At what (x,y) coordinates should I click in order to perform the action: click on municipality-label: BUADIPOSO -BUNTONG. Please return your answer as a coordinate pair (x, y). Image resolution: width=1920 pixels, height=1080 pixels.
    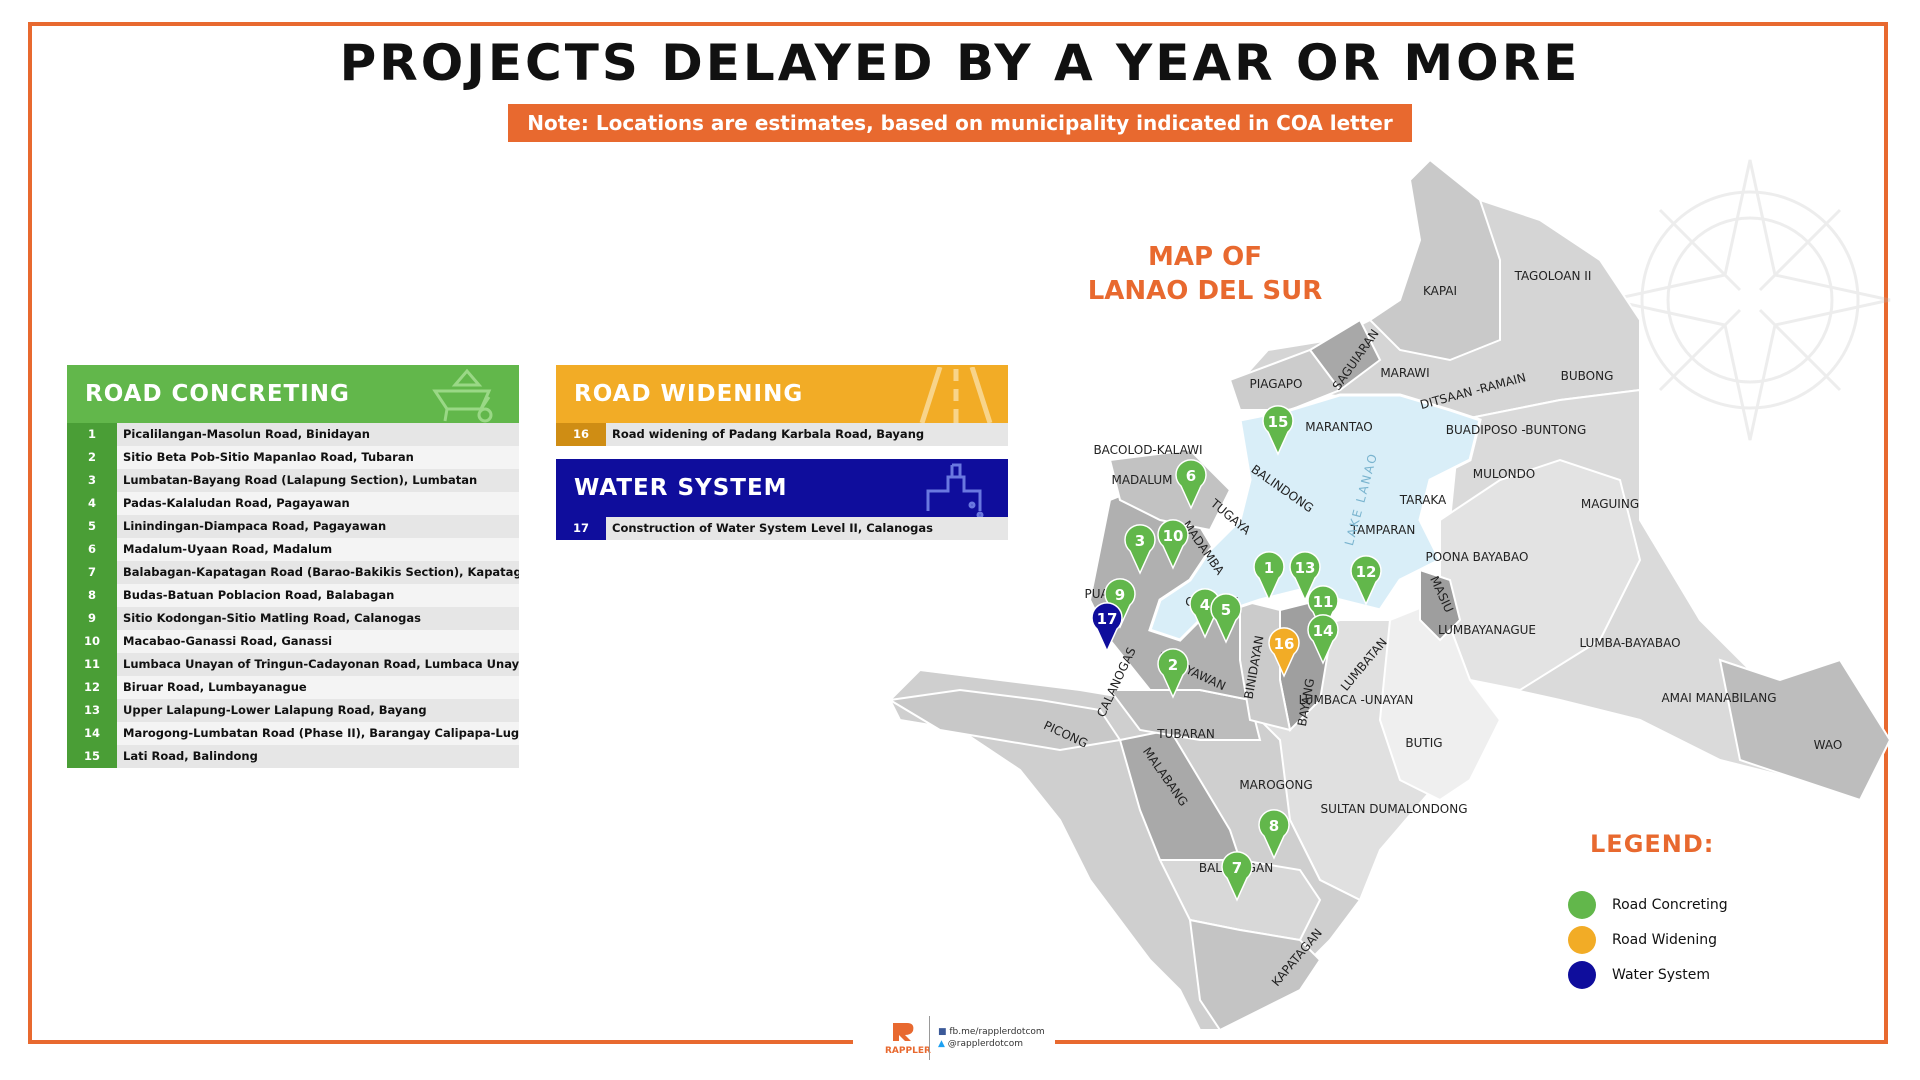
    Looking at the image, I should click on (1516, 430).